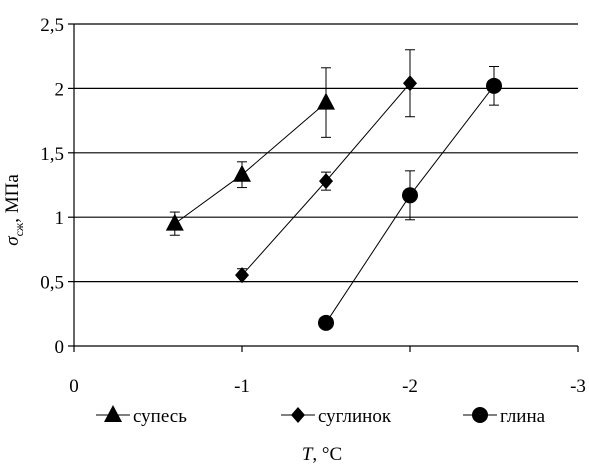  I want to click on legend: супесь суглинок глина, so click(321, 416).